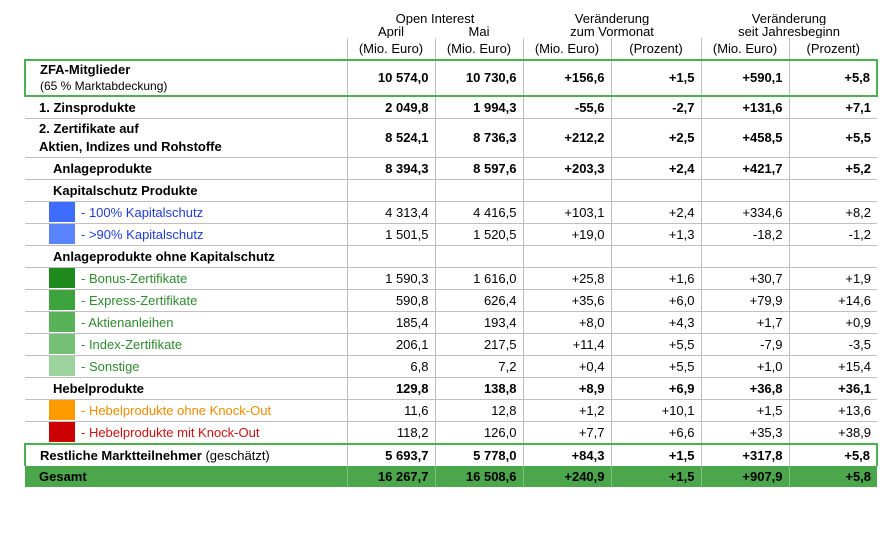 Image resolution: width=886 pixels, height=541 pixels. I want to click on row-sonstige: - Sonstige 6,8 7,2 +0,4 +5,5 +1,0 +15,4, so click(451, 366).